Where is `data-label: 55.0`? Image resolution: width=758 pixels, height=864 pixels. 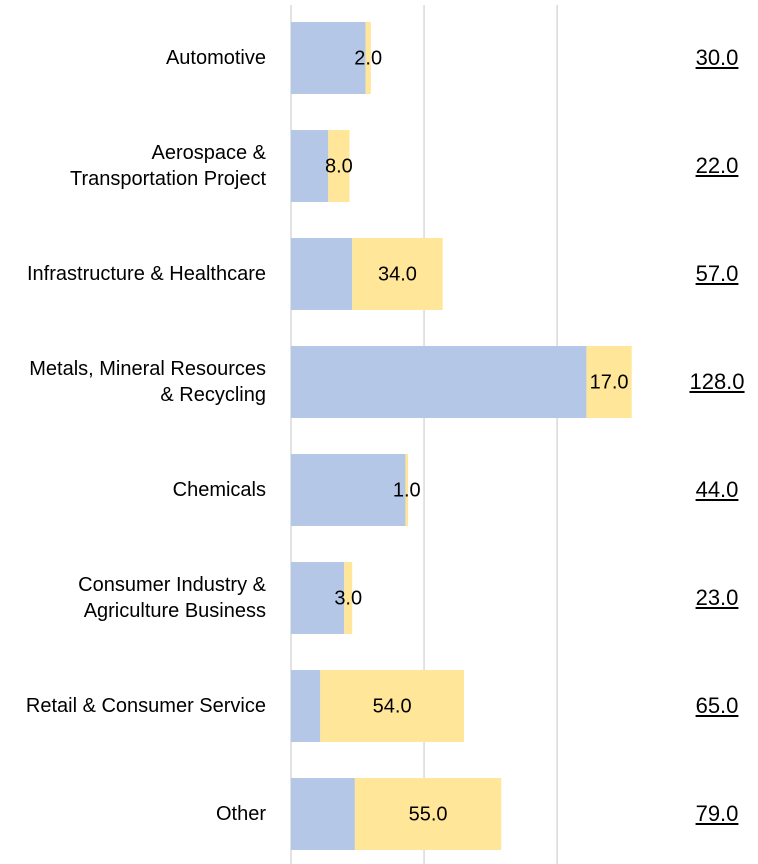 data-label: 55.0 is located at coordinates (428, 814).